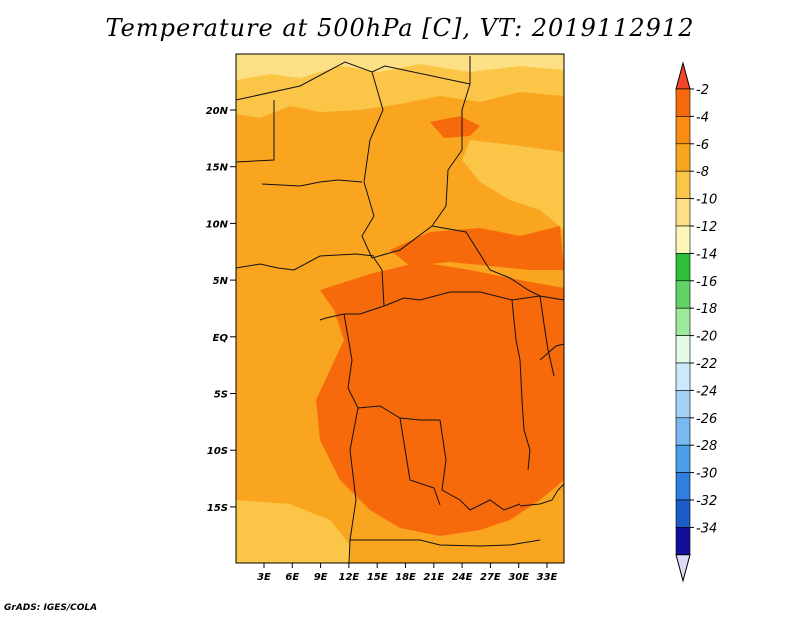 This screenshot has width=800, height=618. Describe the element at coordinates (349, 577) in the screenshot. I see `lon-label: 12E` at that location.